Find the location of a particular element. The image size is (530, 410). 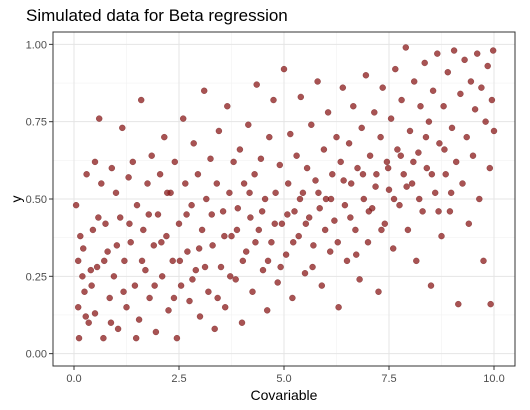

x-tick-label: 2.5 is located at coordinates (178, 379).